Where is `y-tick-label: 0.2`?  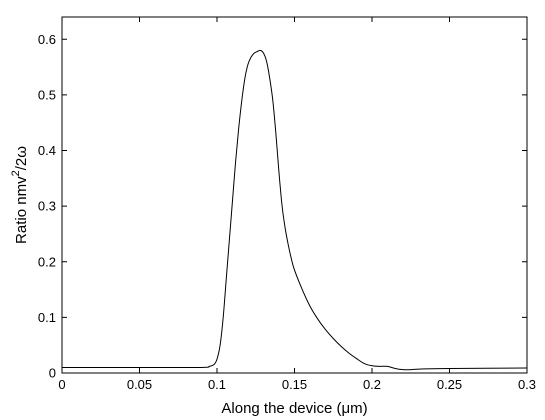 y-tick-label: 0.2 is located at coordinates (47, 261).